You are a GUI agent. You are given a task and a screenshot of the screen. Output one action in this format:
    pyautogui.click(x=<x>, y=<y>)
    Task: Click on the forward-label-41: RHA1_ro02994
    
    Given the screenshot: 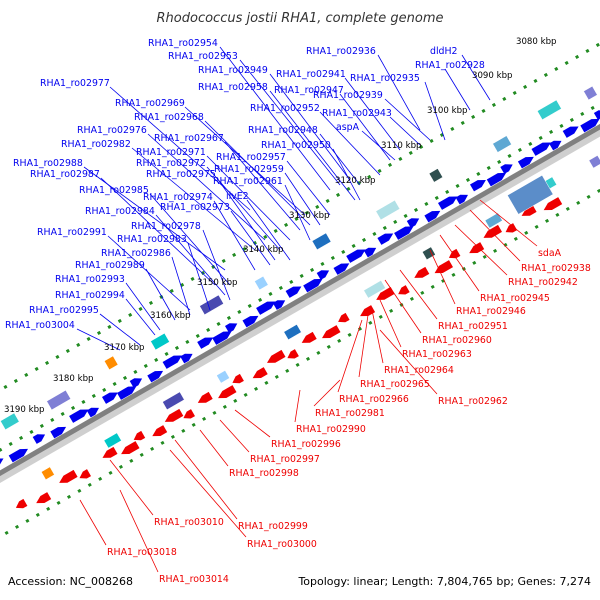 What is the action you would take?
    pyautogui.click(x=90, y=295)
    